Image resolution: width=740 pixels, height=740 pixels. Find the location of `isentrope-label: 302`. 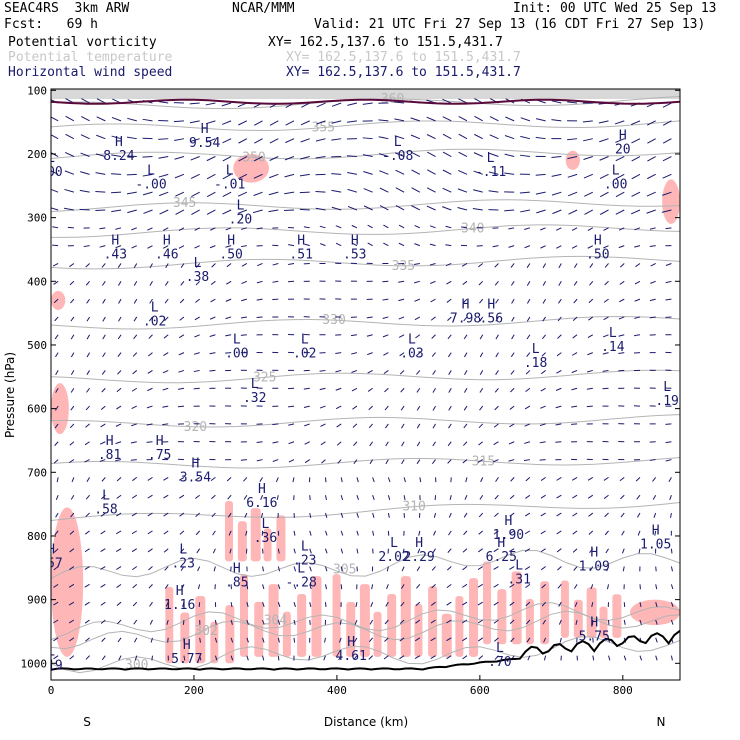

isentrope-label: 302 is located at coordinates (205, 631).